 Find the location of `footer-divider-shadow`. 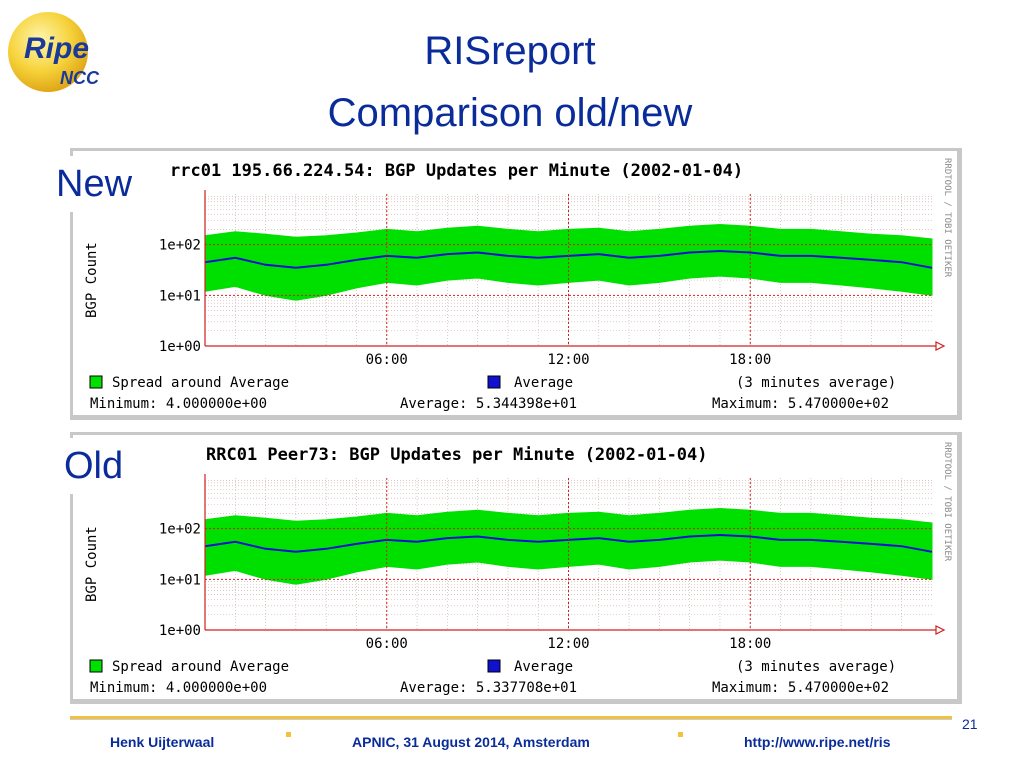

footer-divider-shadow is located at coordinates (511, 719).